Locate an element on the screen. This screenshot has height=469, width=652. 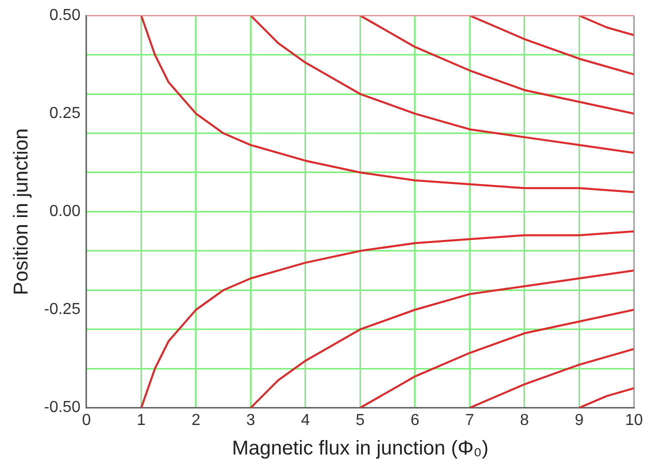
y-tick-label: -0.25 is located at coordinates (62, 309).